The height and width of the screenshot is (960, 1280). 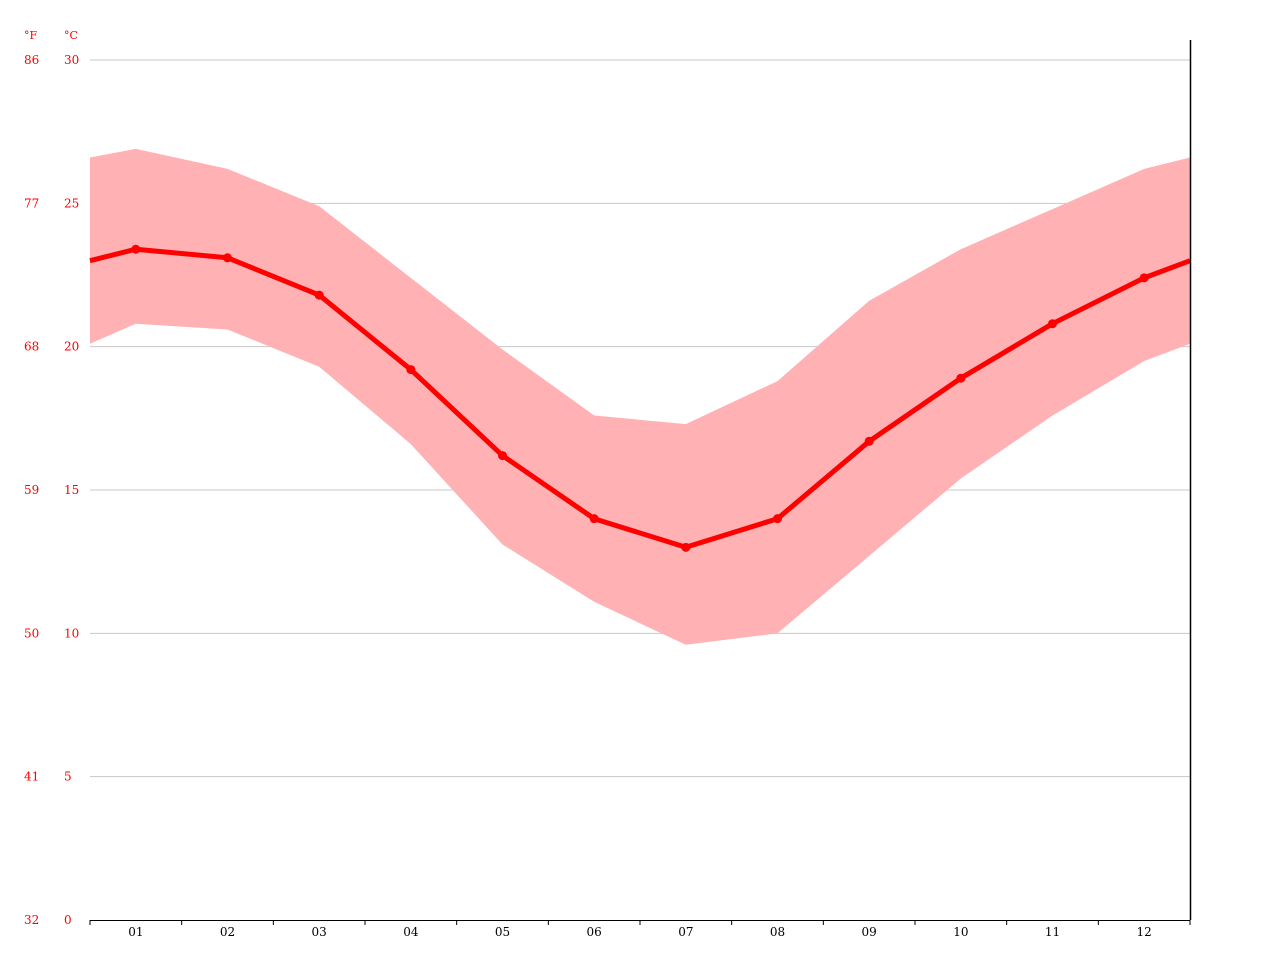 What do you see at coordinates (227, 932) in the screenshot?
I see `x-tick-label: 02` at bounding box center [227, 932].